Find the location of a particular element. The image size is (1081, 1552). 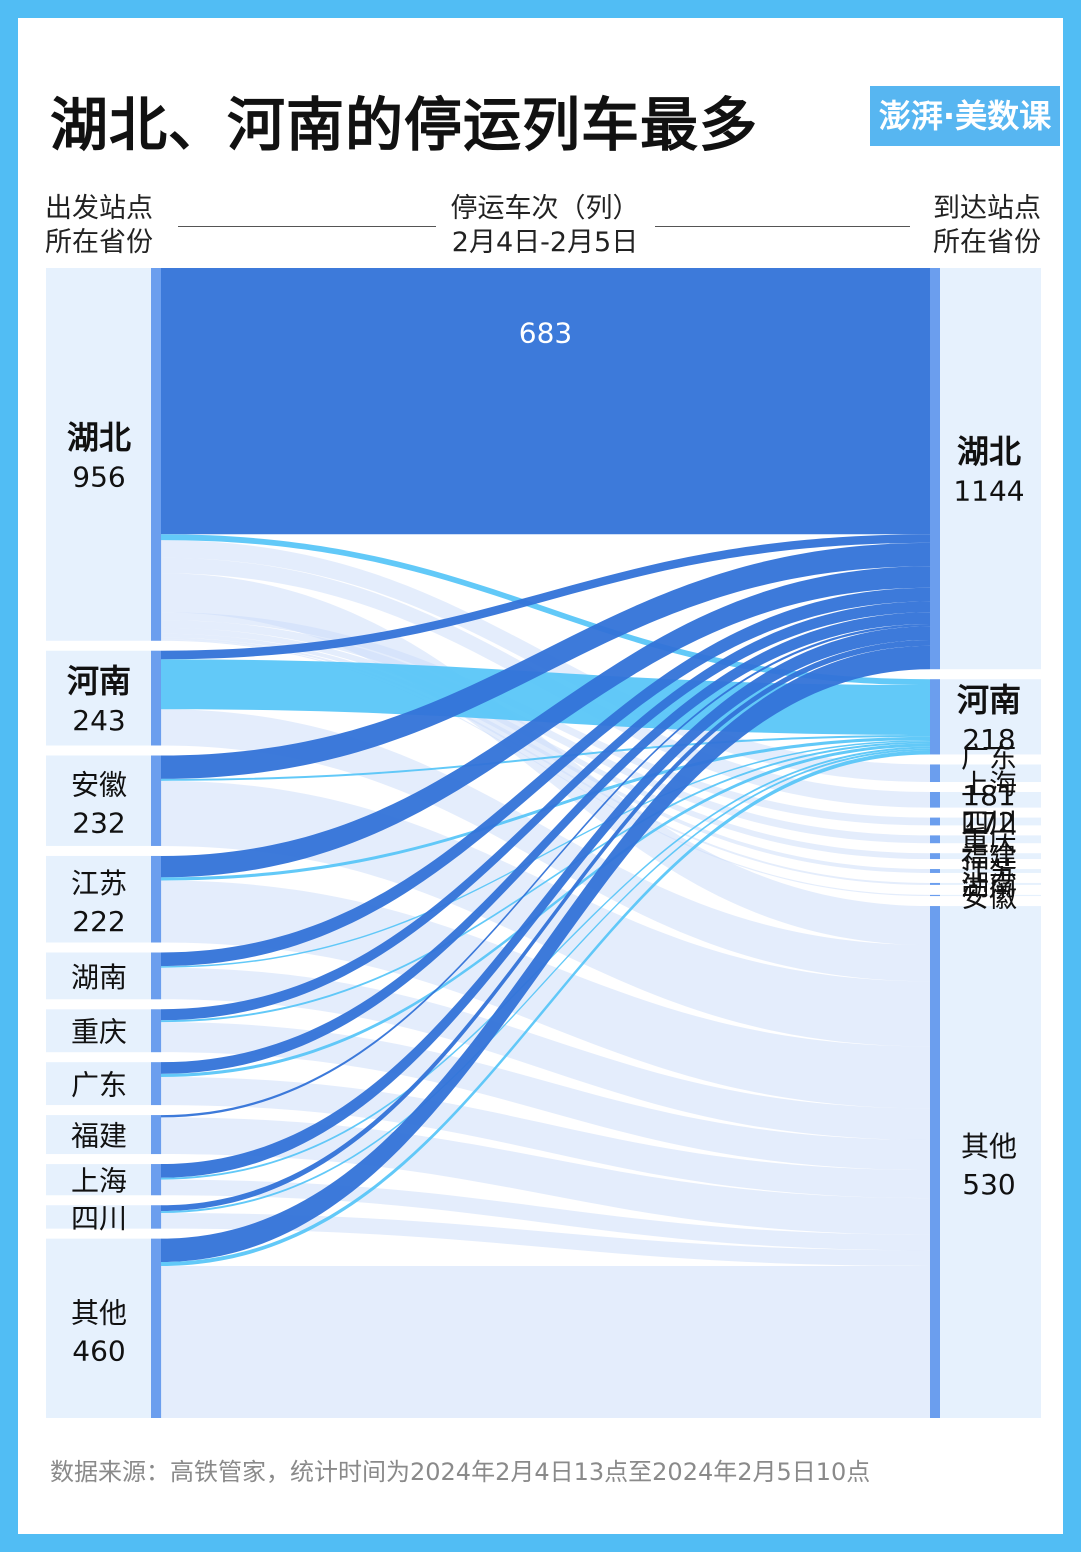

source-node-9-bg is located at coordinates (104, 1217).